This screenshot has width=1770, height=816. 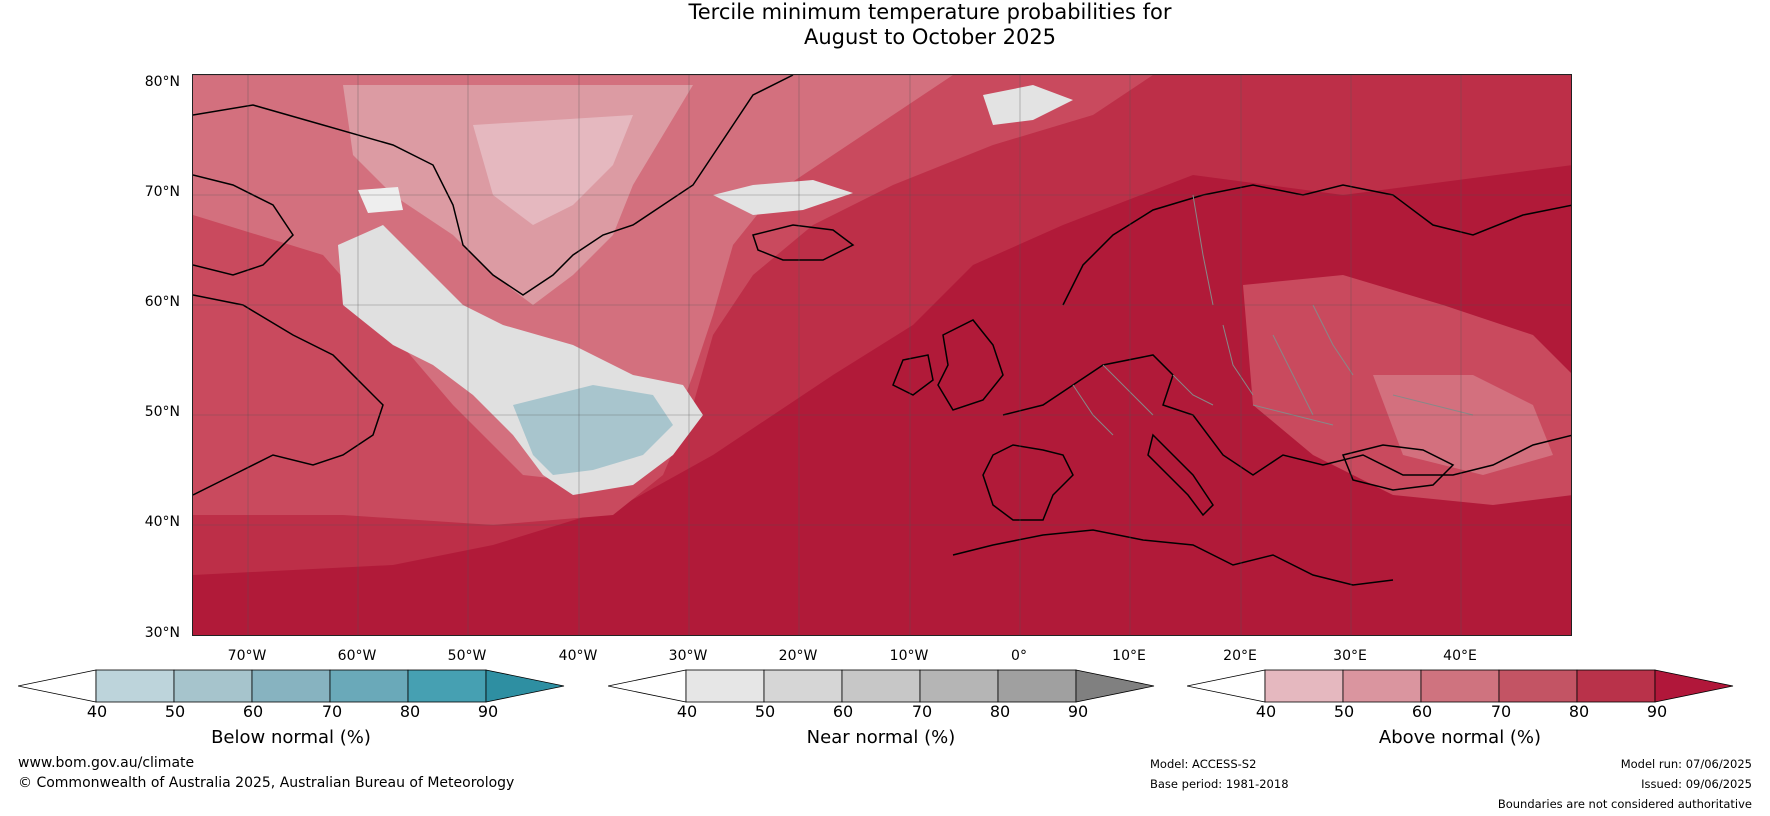 I want to click on near-normal-baffin, so click(x=380, y=200).